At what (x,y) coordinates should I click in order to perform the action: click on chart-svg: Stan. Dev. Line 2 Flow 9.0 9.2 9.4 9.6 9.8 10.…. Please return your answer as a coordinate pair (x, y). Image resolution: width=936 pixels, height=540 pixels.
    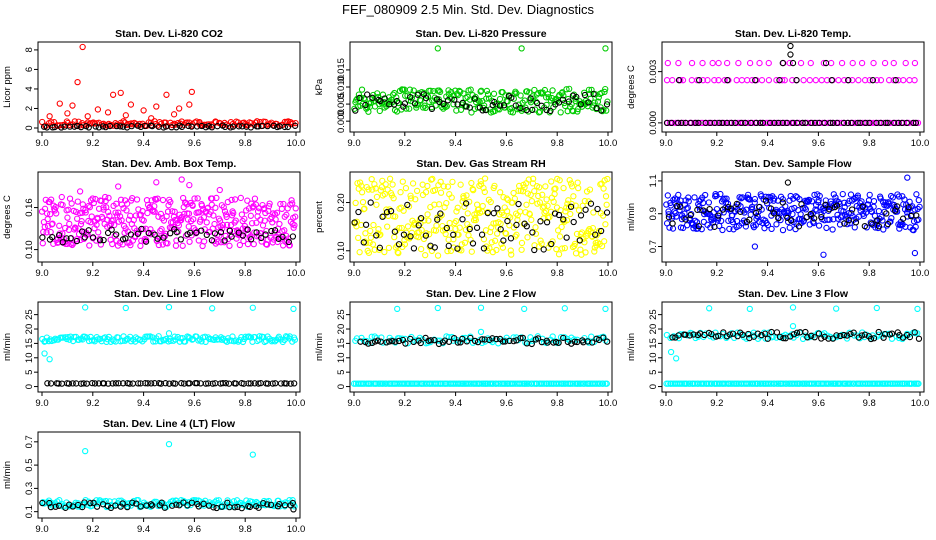
    Looking at the image, I should click on (465, 348).